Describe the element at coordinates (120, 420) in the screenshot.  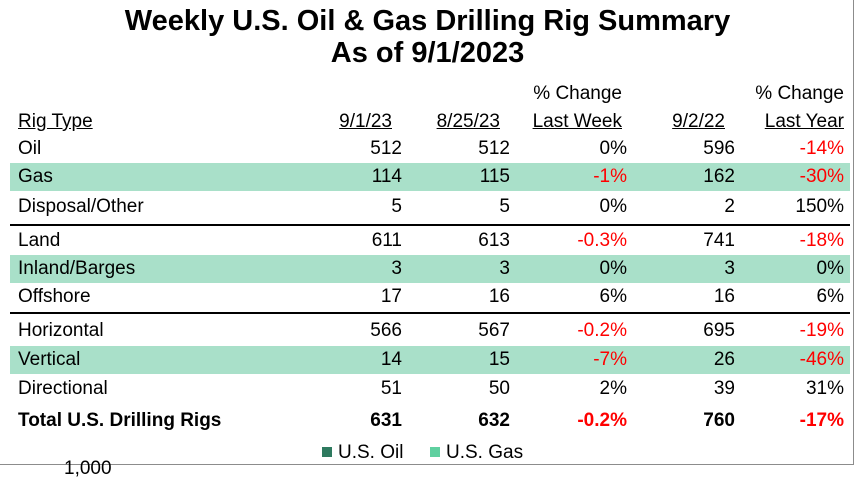
I see `row-name: Total U.S. Drilling Rigs` at that location.